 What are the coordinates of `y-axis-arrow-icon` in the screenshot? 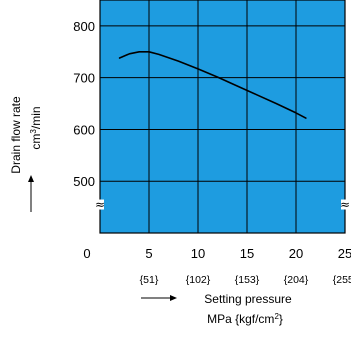 It's located at (31, 193).